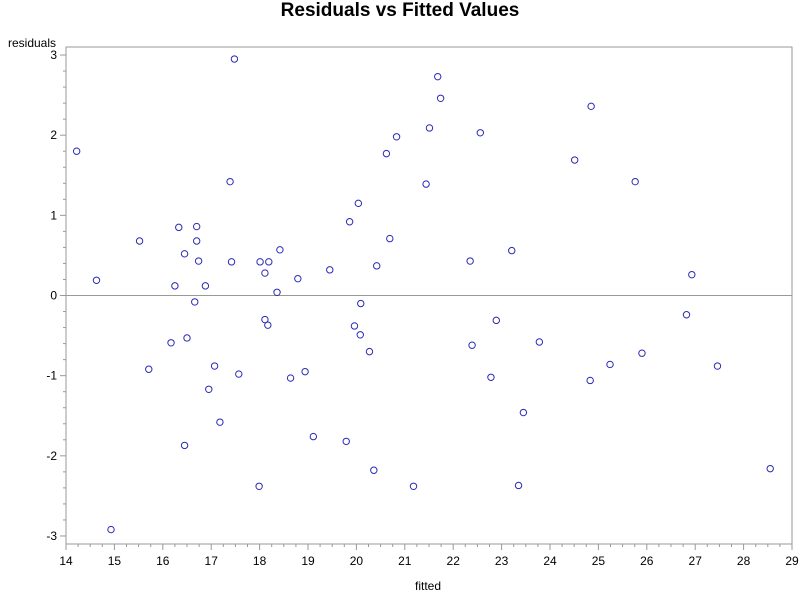 The width and height of the screenshot is (800, 600). What do you see at coordinates (32, 43) in the screenshot?
I see `y-axis-label: residuals` at bounding box center [32, 43].